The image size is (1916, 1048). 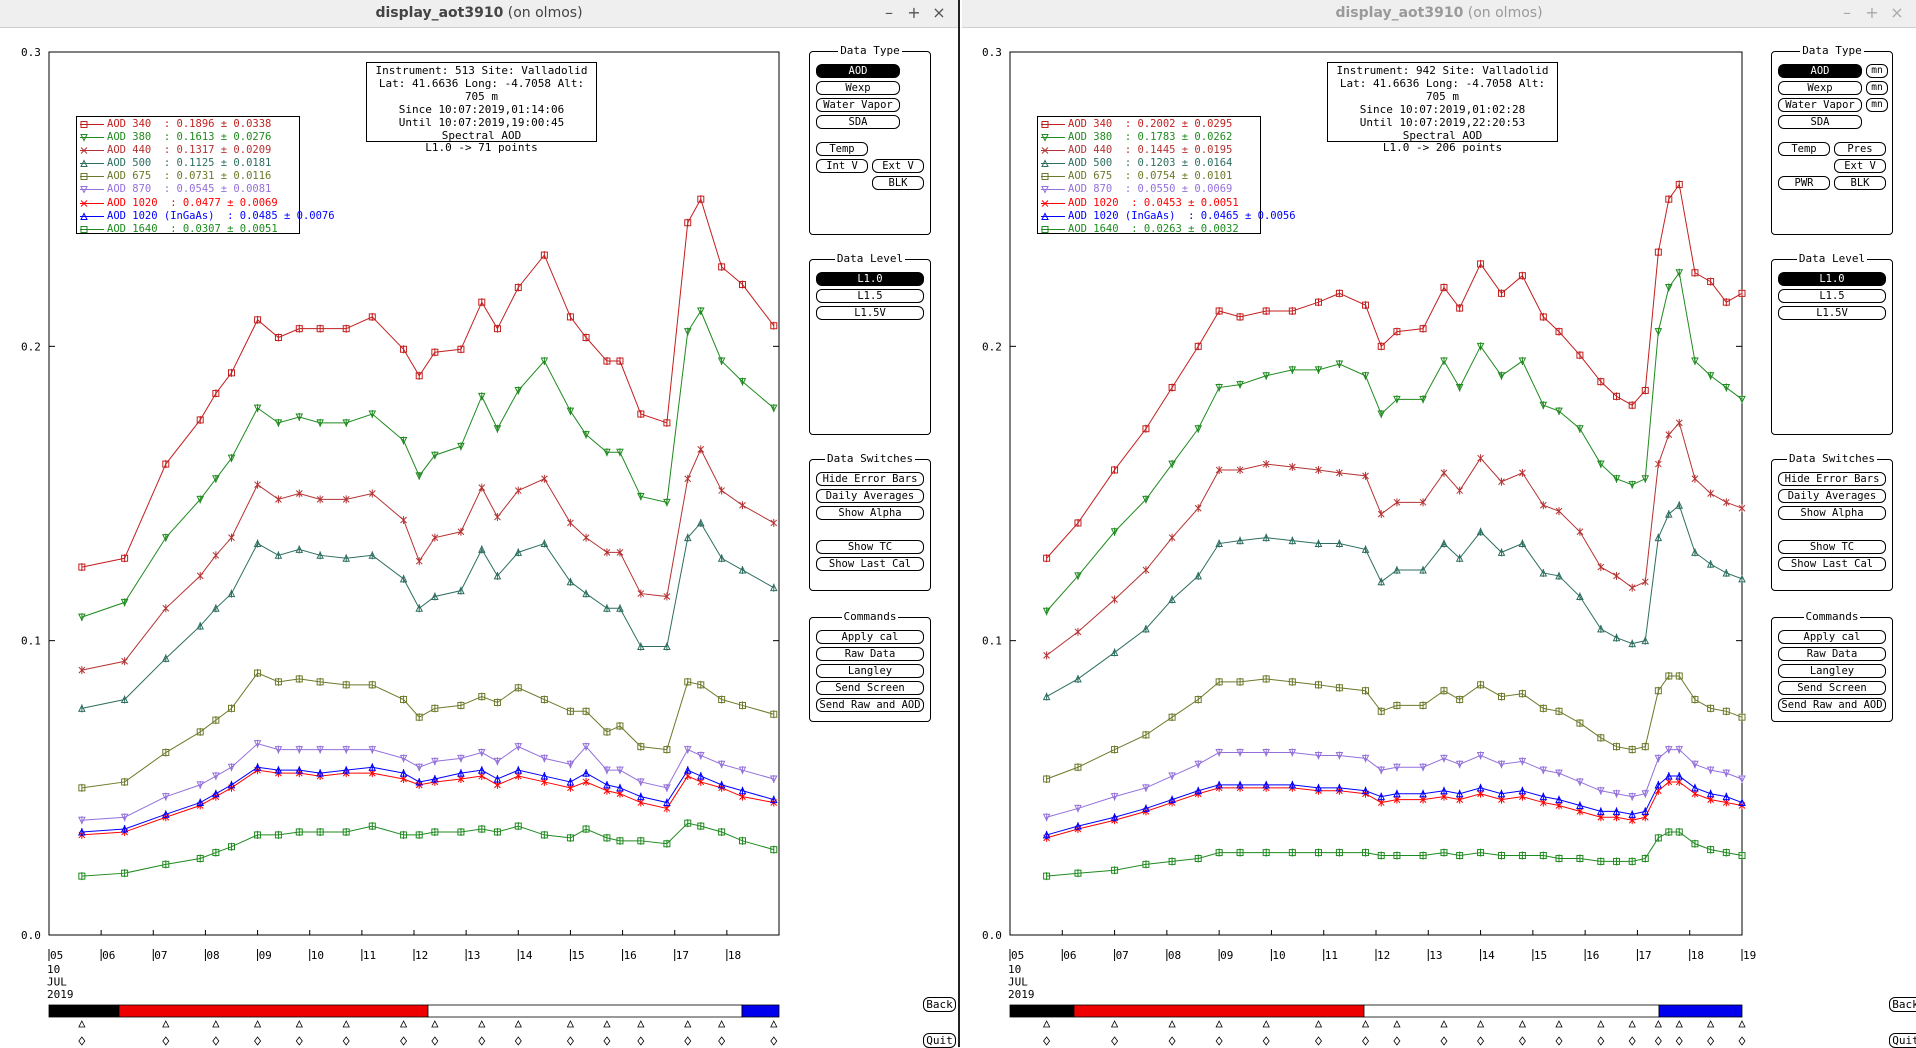 What do you see at coordinates (479, 14) in the screenshot?
I see `titlebar-left: display_aot3910 (on olmos) – + ×` at bounding box center [479, 14].